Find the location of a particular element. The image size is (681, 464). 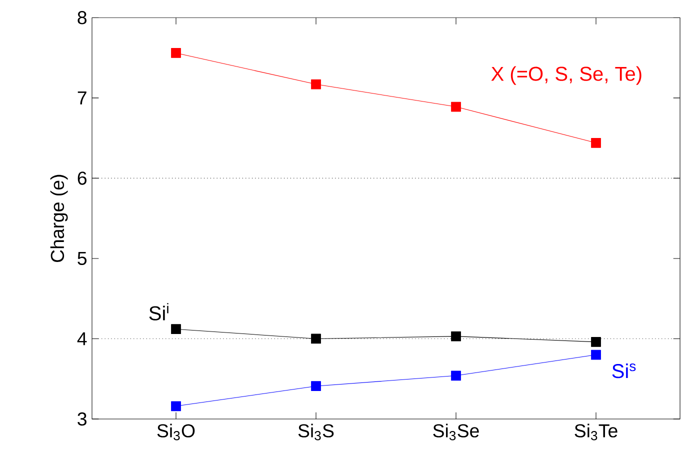

y-tick-label: 8 is located at coordinates (82, 17).